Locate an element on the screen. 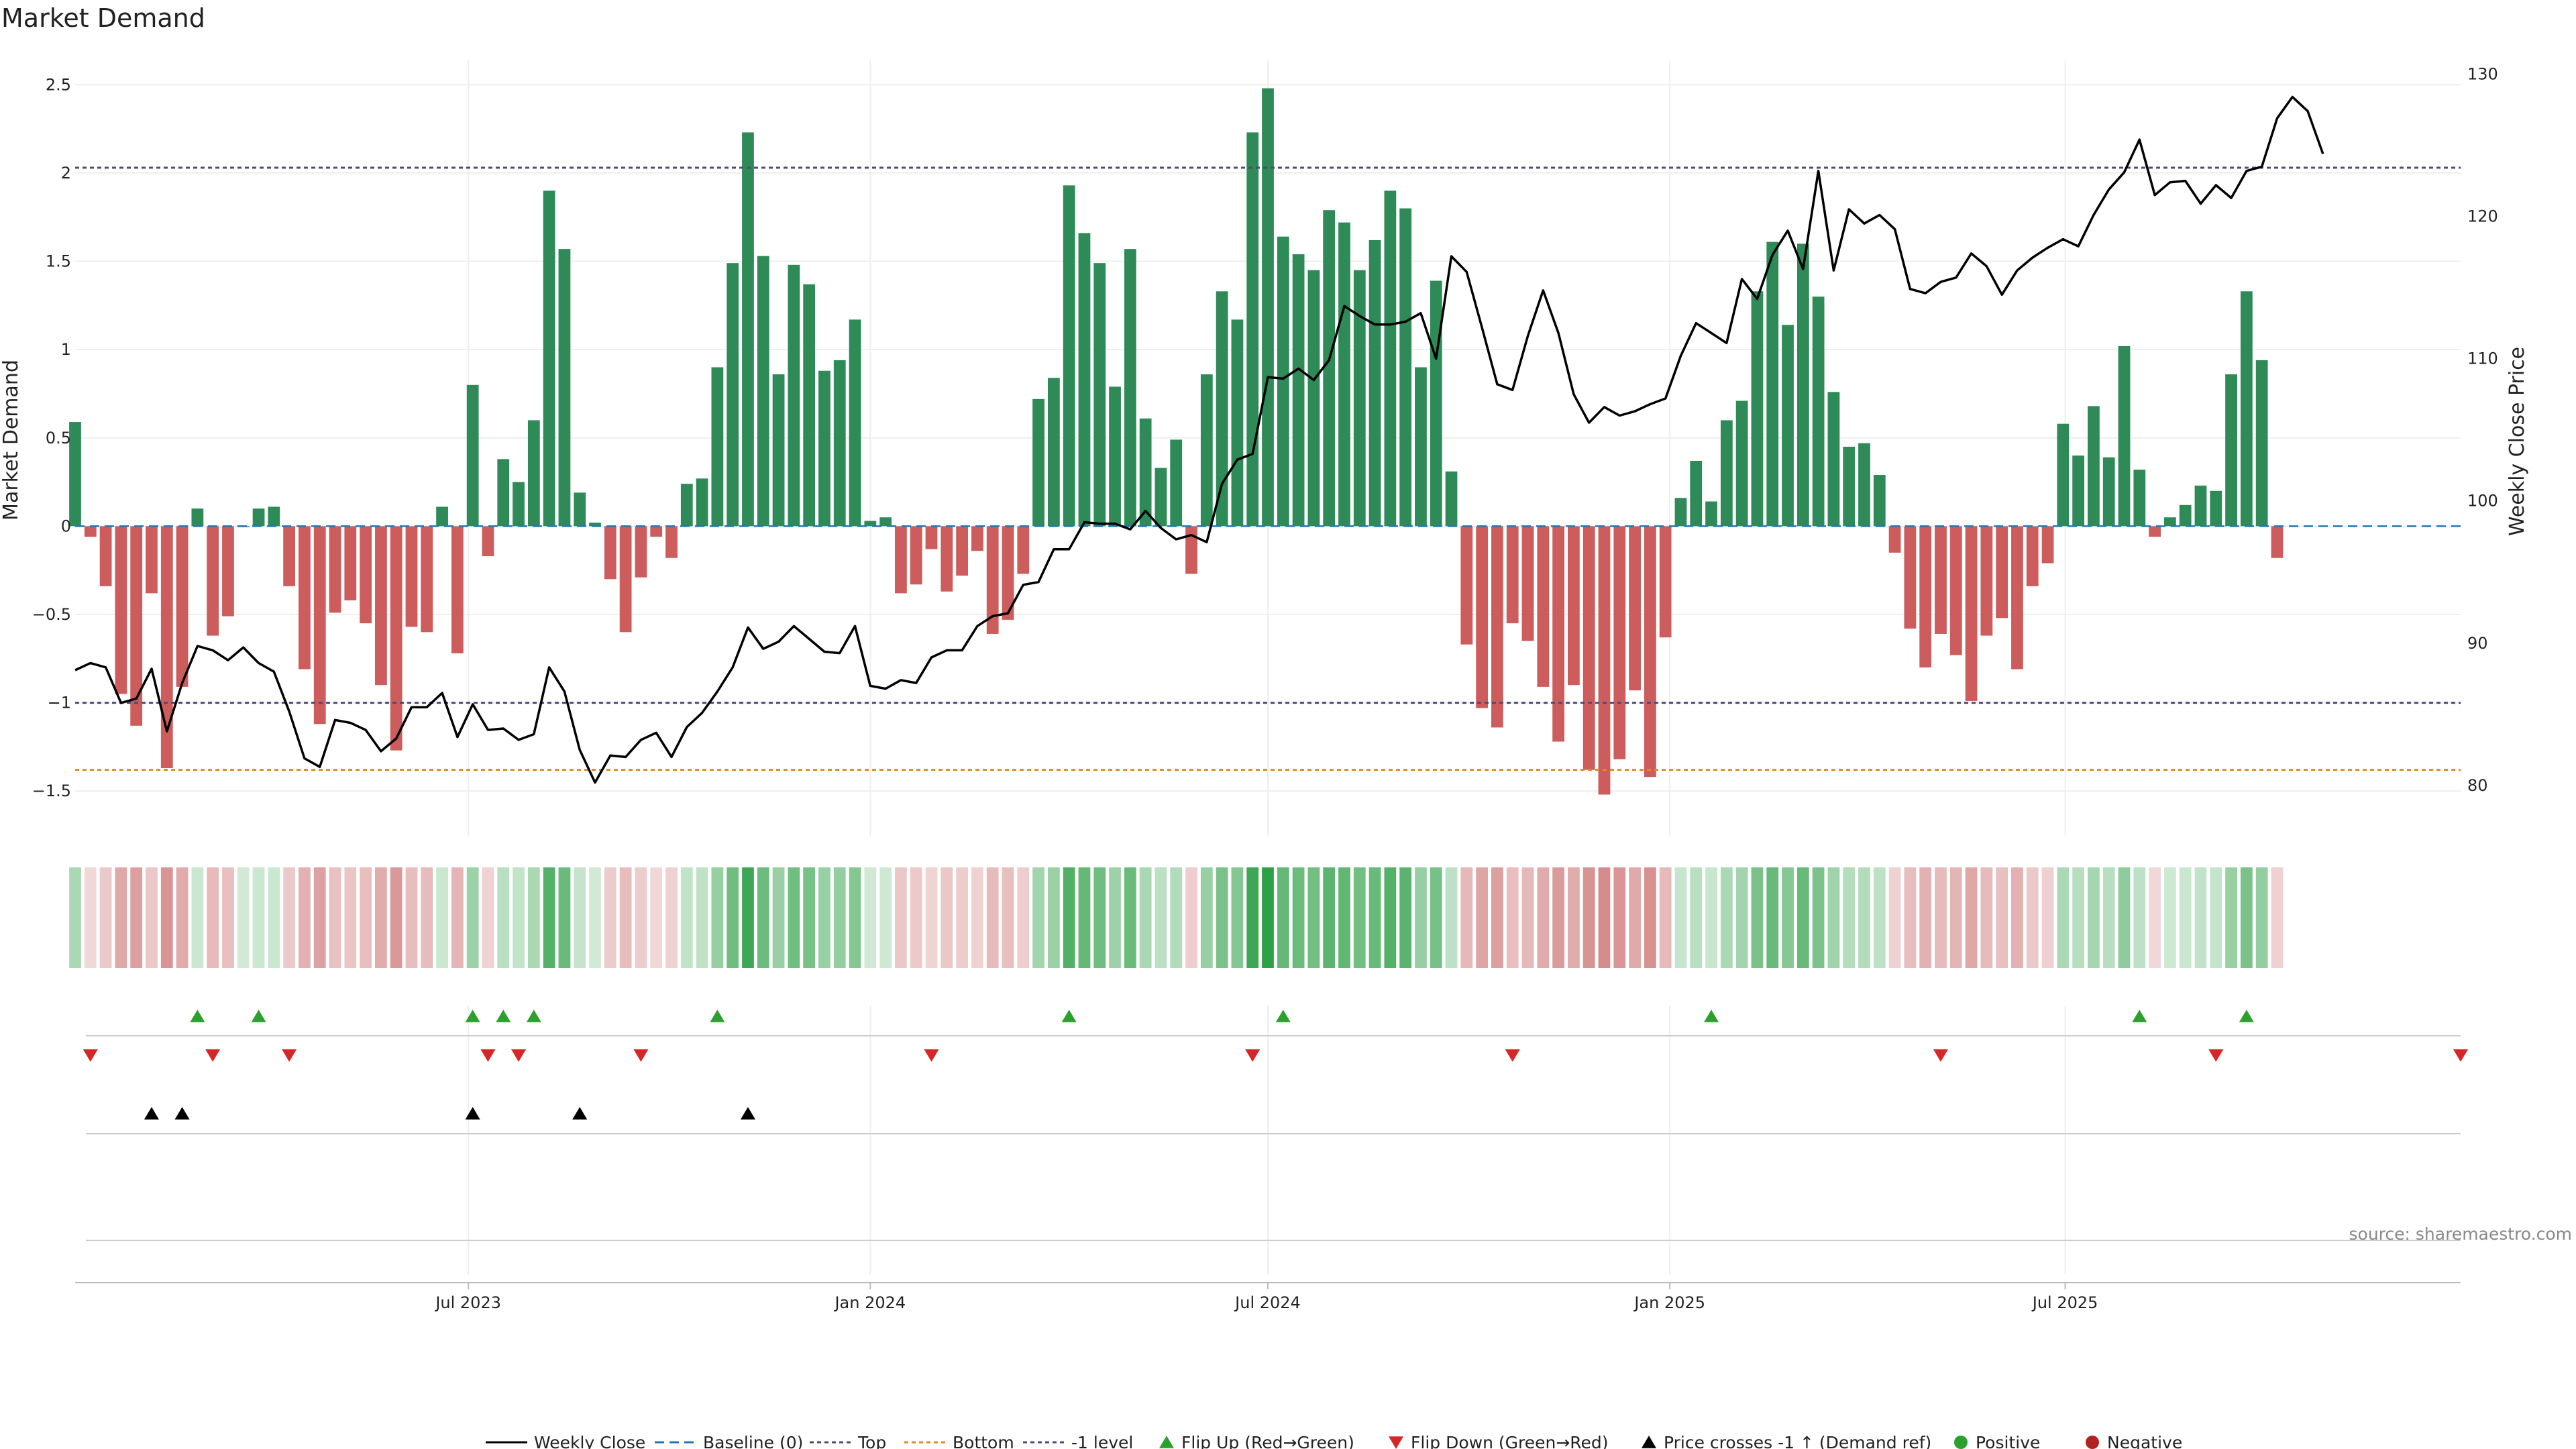 The image size is (2576, 1449). legend-item: Positive is located at coordinates (1997, 1441).